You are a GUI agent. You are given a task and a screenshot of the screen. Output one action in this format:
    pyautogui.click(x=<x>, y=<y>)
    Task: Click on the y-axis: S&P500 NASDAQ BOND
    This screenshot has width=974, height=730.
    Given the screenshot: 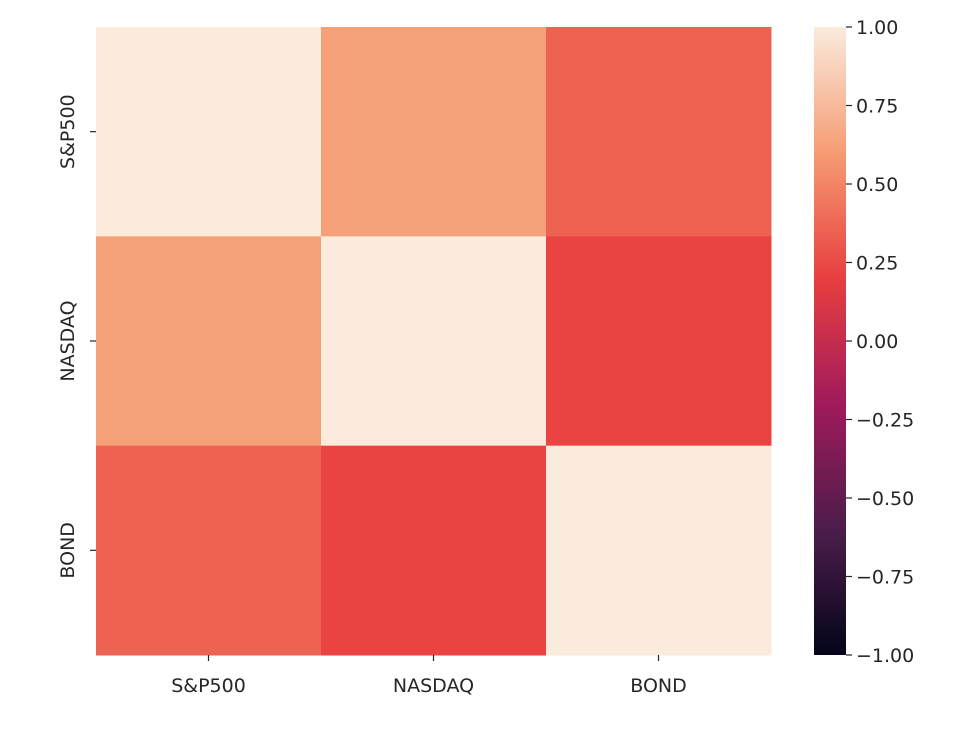 What is the action you would take?
    pyautogui.click(x=76, y=336)
    